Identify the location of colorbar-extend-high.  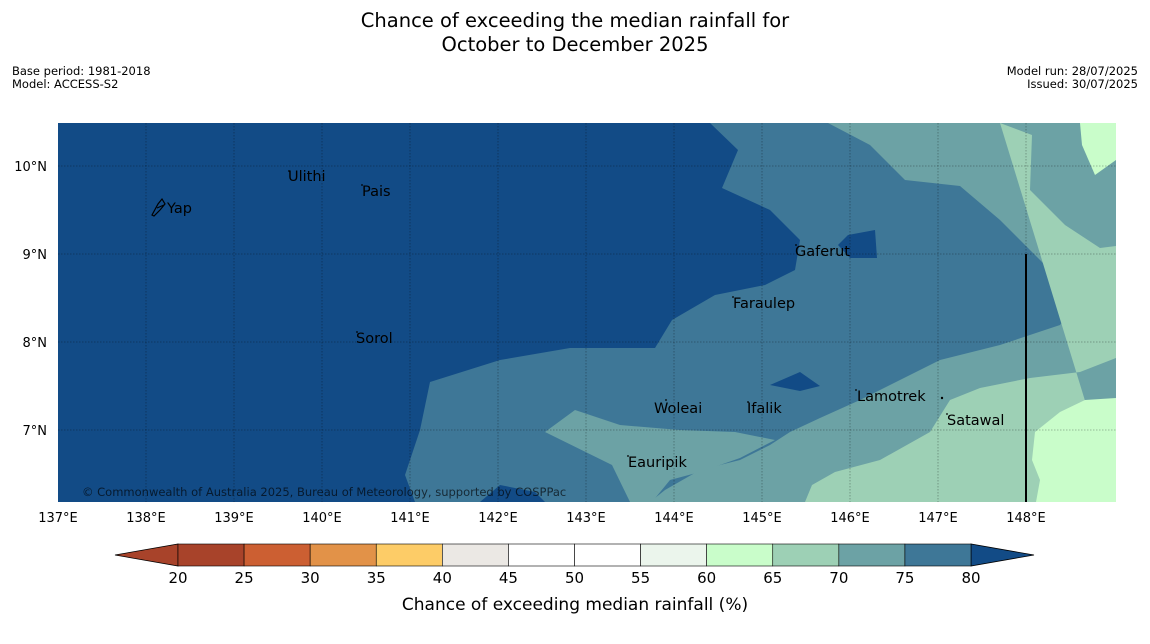
(1002, 555).